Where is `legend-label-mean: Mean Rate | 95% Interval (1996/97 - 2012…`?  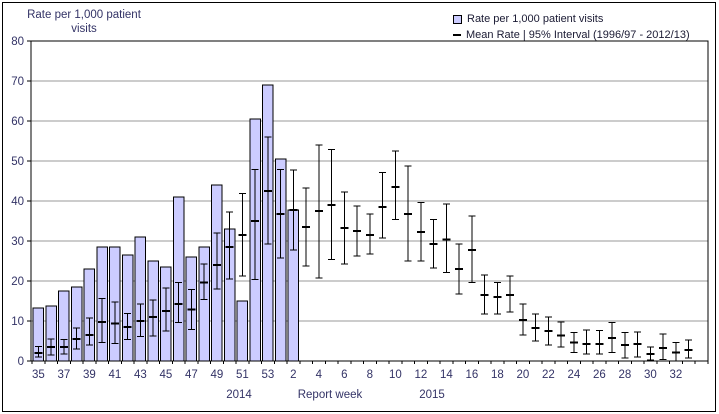
legend-label-mean: Mean Rate | 95% Interval (1996/97 - 2012… is located at coordinates (578, 35).